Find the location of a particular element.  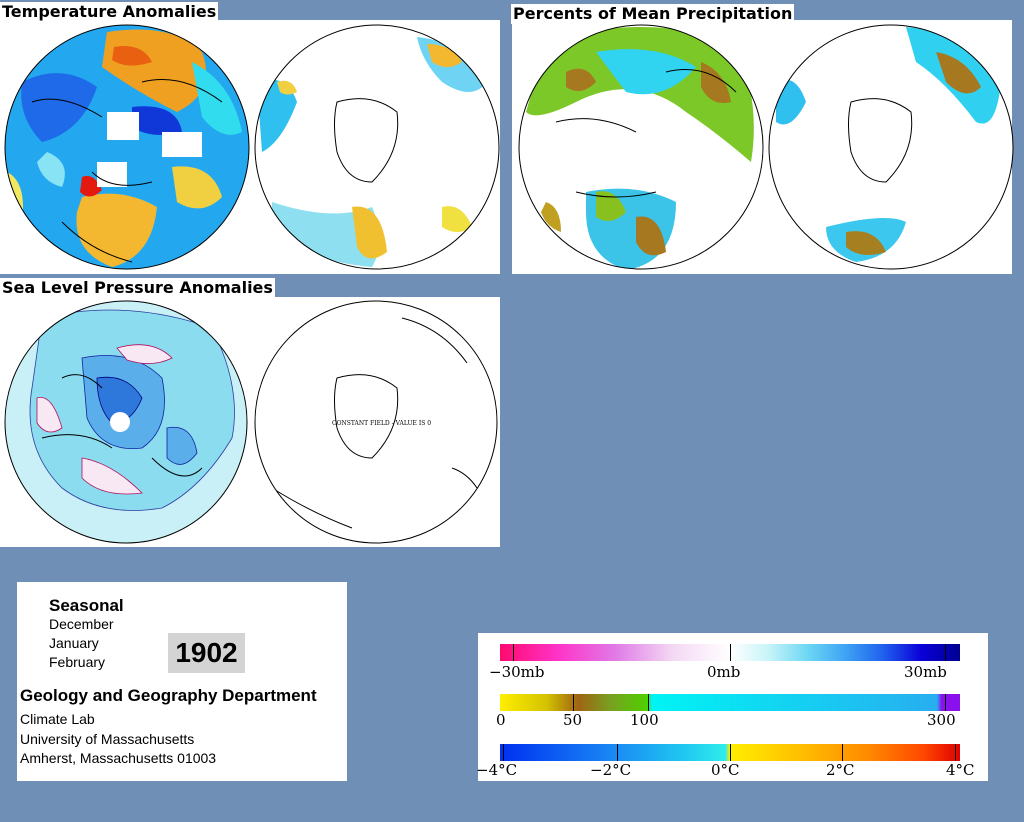

pressure-constant-note: CONSTANT FIELD - VALUE IS 0 is located at coordinates (381, 423).